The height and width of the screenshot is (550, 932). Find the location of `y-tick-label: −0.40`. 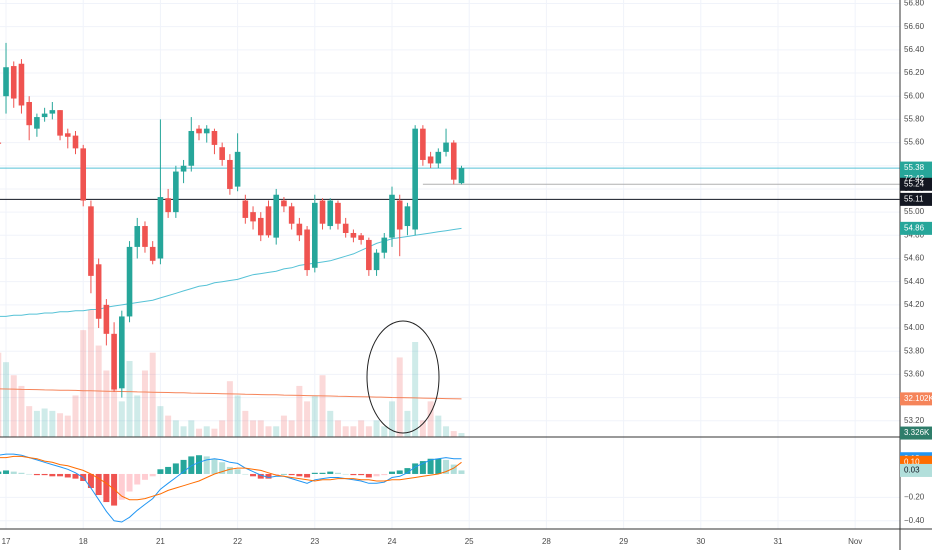

y-tick-label: −0.40 is located at coordinates (914, 520).